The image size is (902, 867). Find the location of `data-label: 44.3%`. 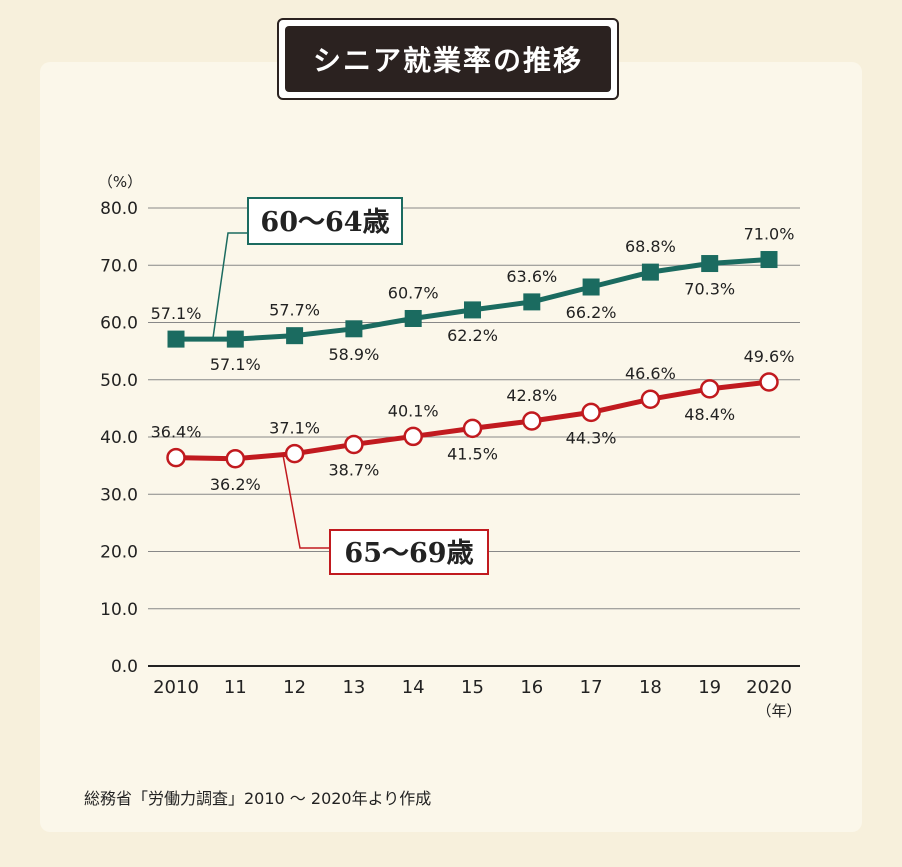

data-label: 44.3% is located at coordinates (591, 437).